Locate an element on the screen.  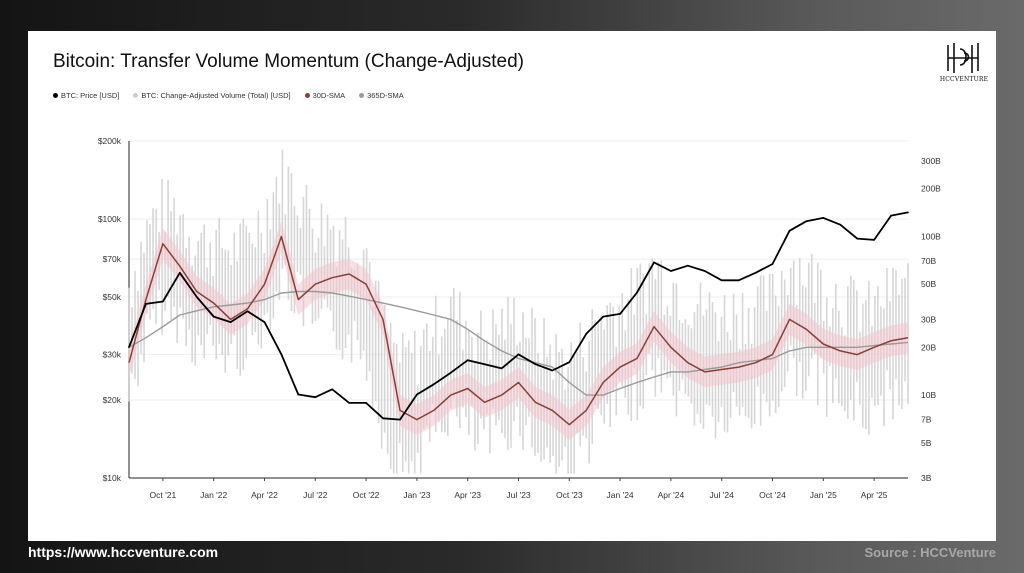
x-tick-label: Oct '23 is located at coordinates (569, 495).